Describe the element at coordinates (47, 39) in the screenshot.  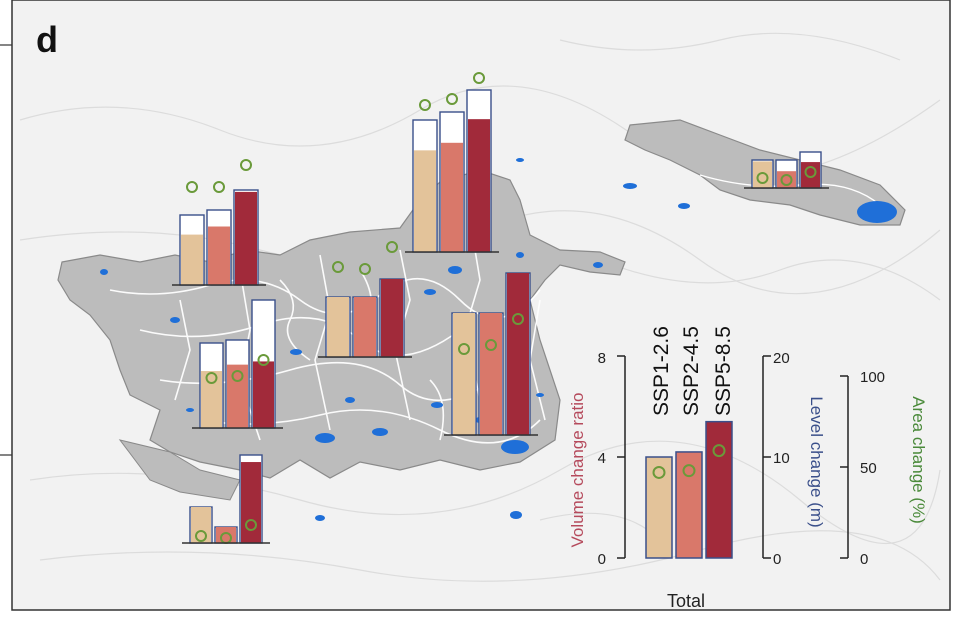
I see `panel-label: d` at that location.